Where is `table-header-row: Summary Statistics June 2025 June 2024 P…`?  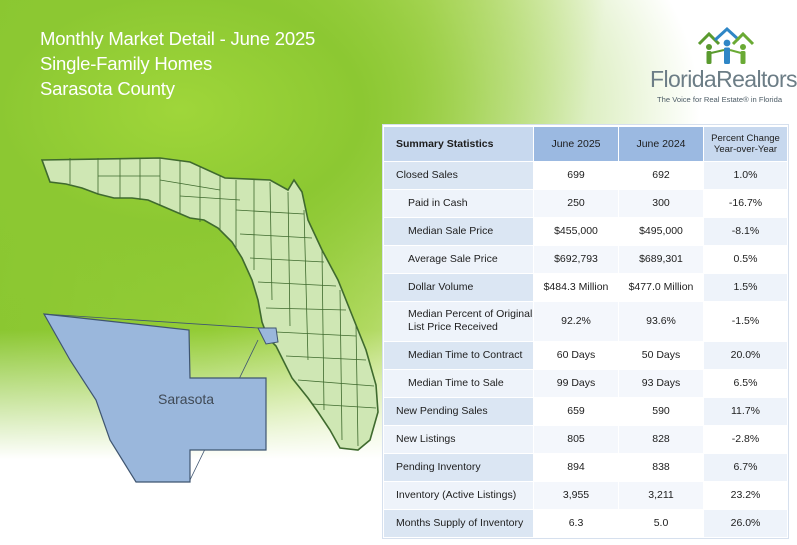
table-header-row: Summary Statistics June 2025 June 2024 P… is located at coordinates (585, 143).